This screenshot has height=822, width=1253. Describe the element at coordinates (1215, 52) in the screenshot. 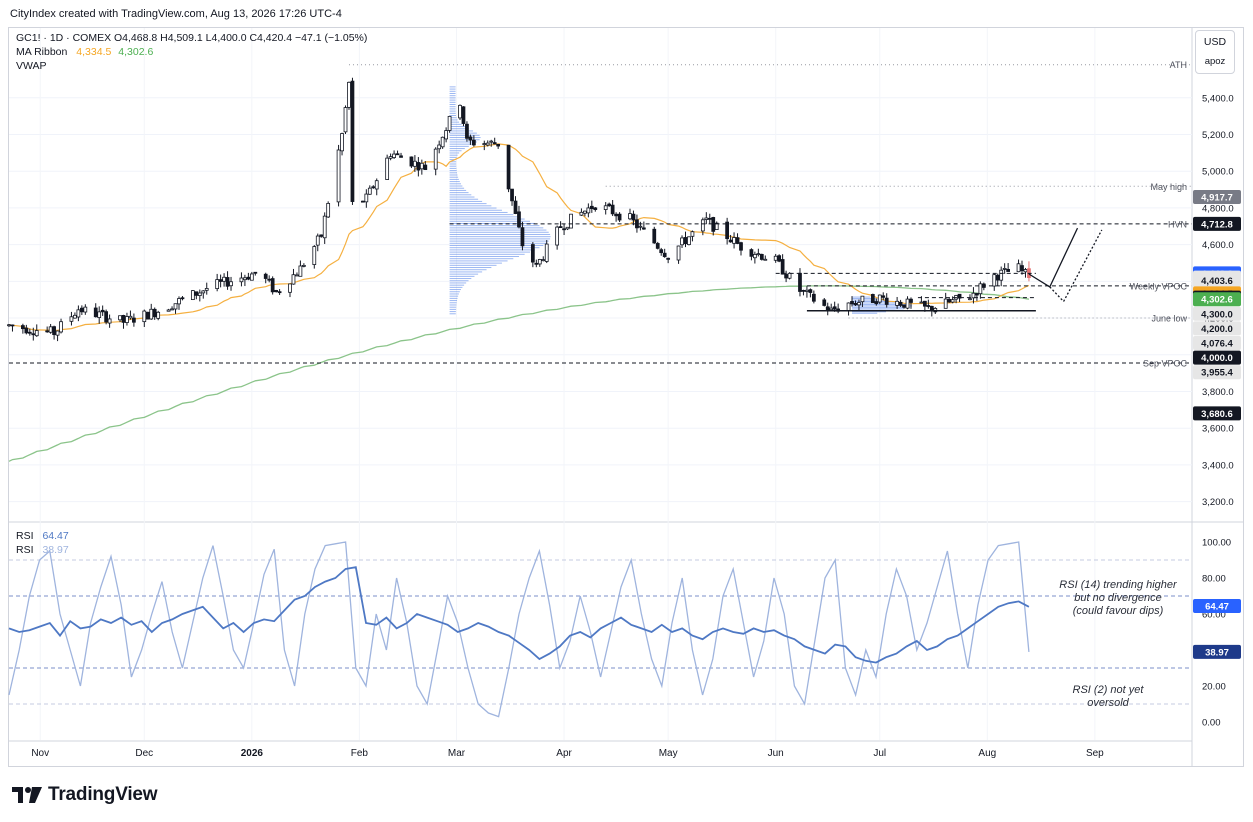

I see `currency-selector: USD apoz` at that location.